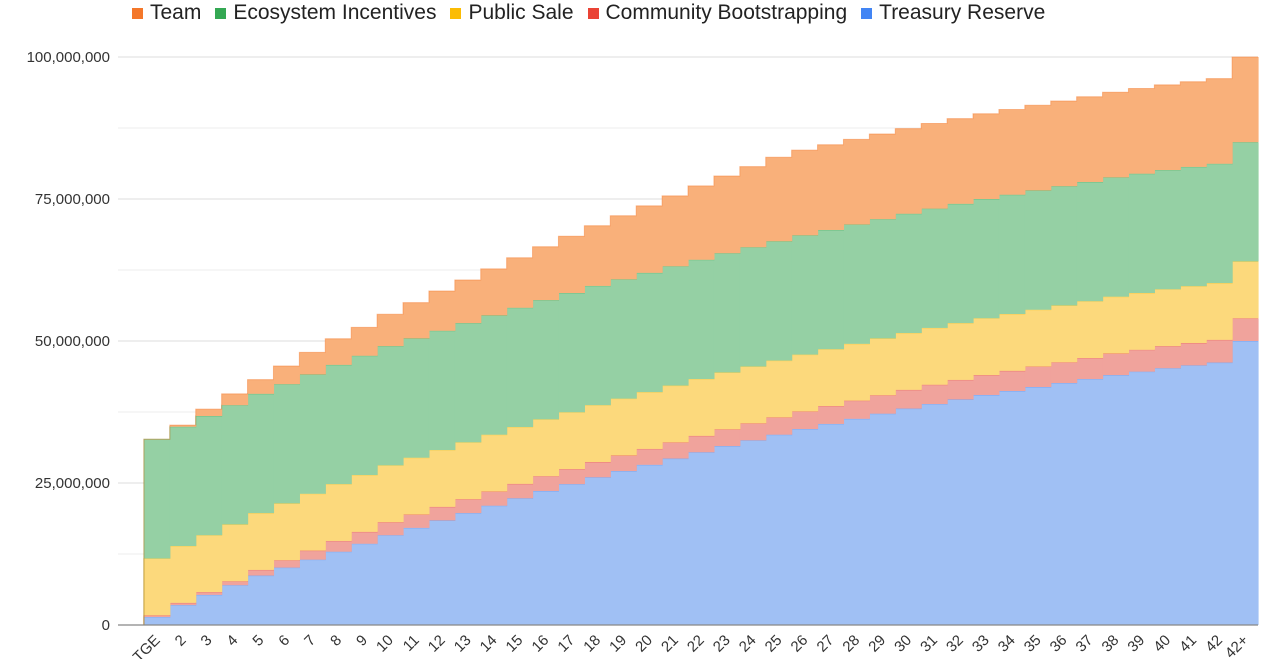  I want to click on x-tick-label: 20, so click(644, 644).